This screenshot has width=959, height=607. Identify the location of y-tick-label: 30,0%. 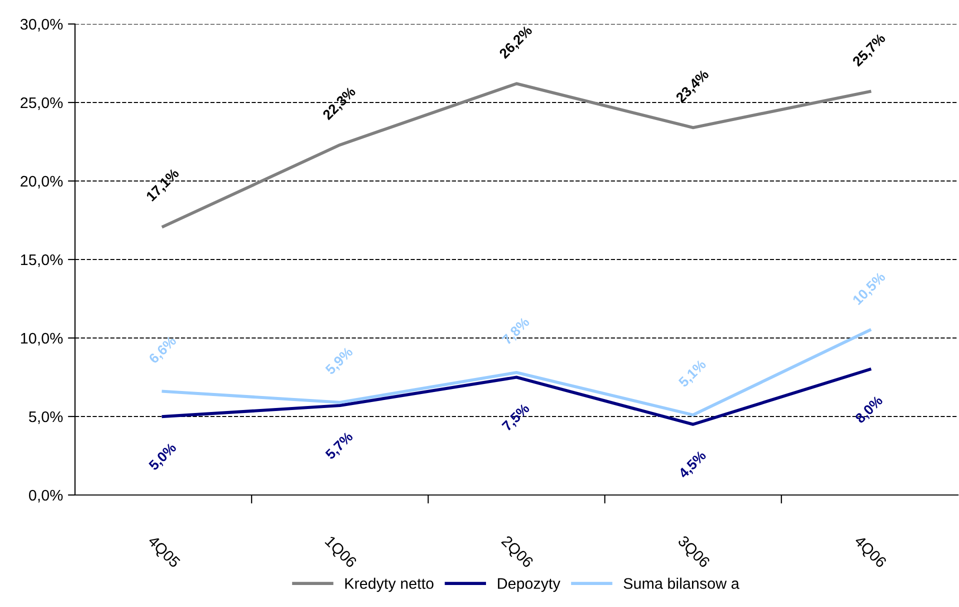
(41, 25).